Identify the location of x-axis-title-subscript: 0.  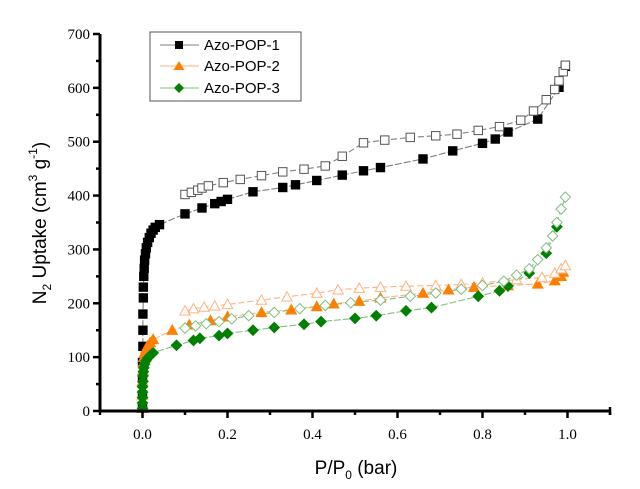
(348, 475).